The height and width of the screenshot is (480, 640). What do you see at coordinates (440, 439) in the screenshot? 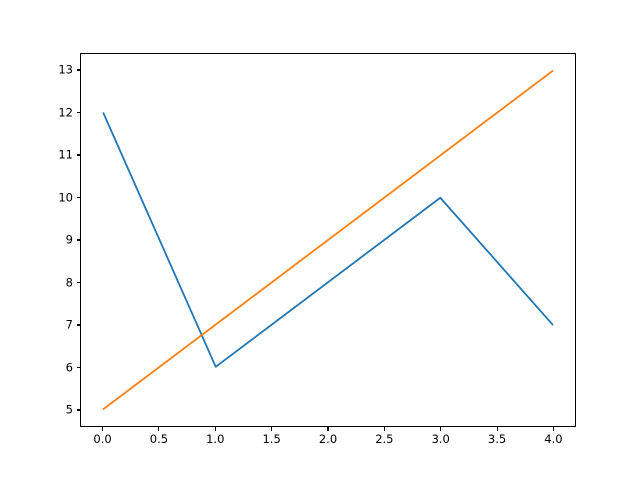
I see `x-tick-label: 3.0` at bounding box center [440, 439].